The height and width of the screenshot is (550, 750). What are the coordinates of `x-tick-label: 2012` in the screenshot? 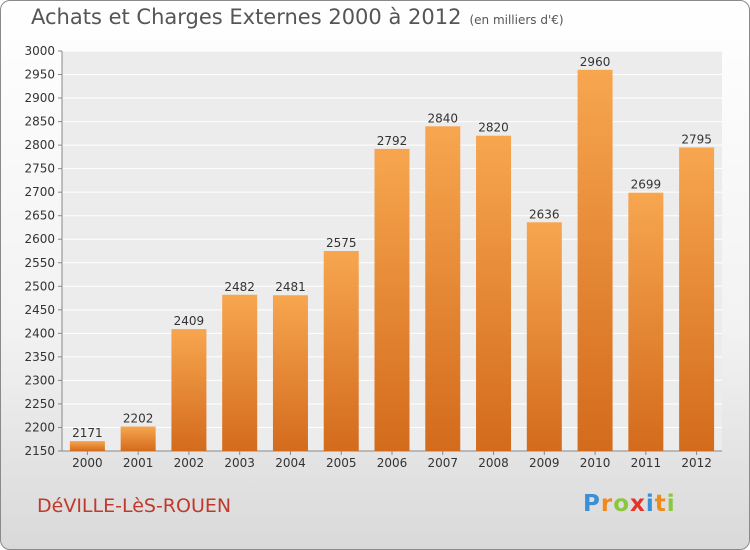 It's located at (696, 463).